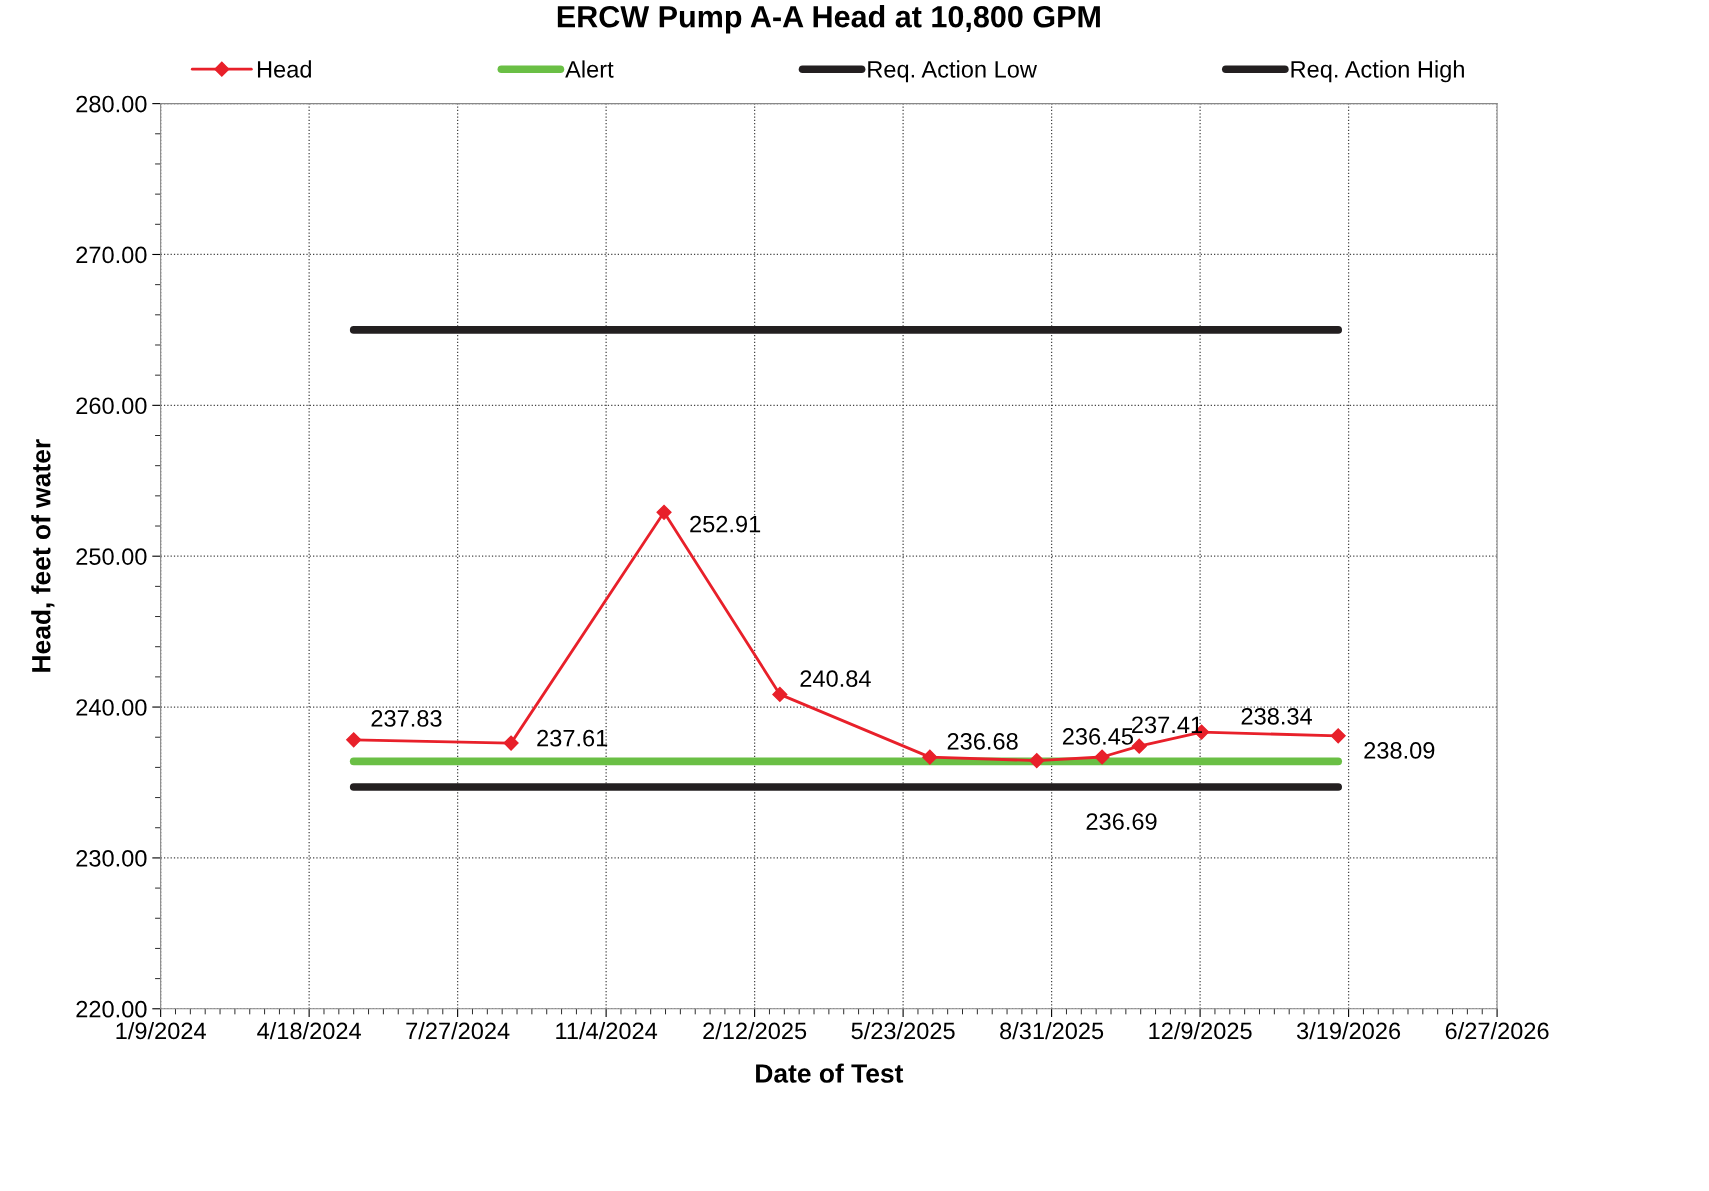 The image size is (1709, 1191). What do you see at coordinates (111, 556) in the screenshot?
I see `y-tick-label: 250.00` at bounding box center [111, 556].